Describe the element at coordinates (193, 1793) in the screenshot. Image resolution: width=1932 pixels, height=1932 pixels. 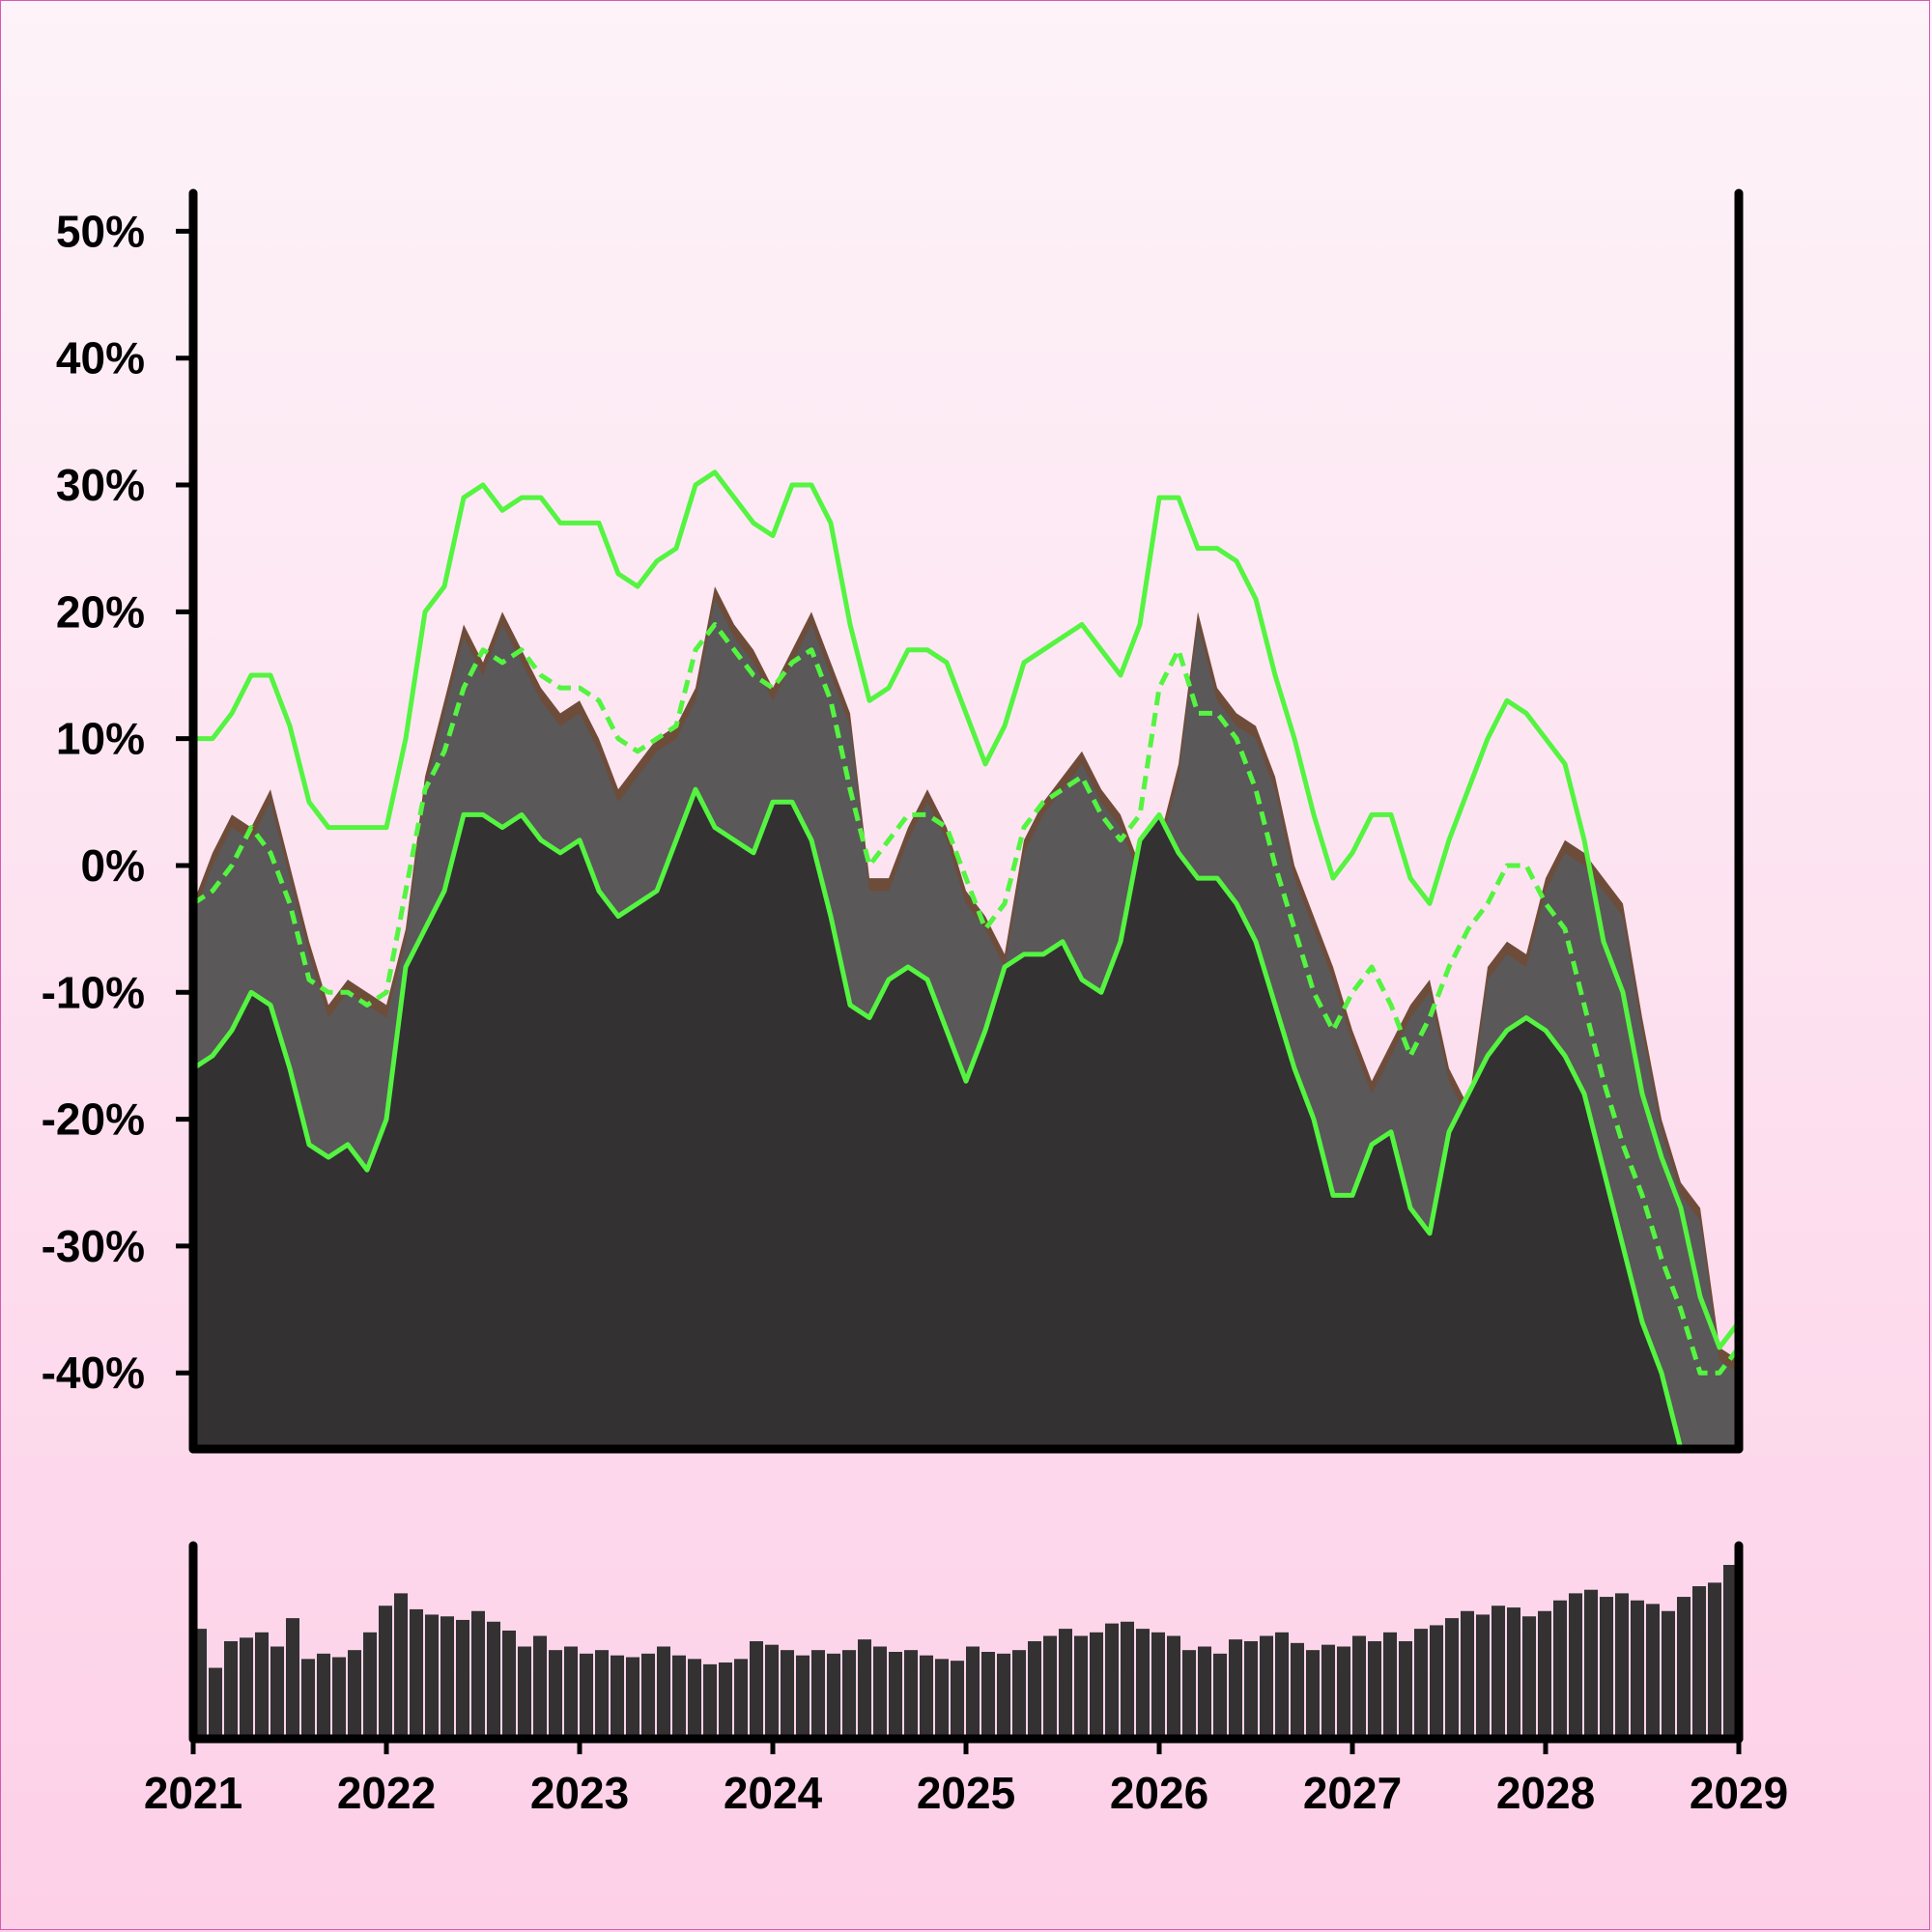
I see `x-tick-label: 2021` at that location.